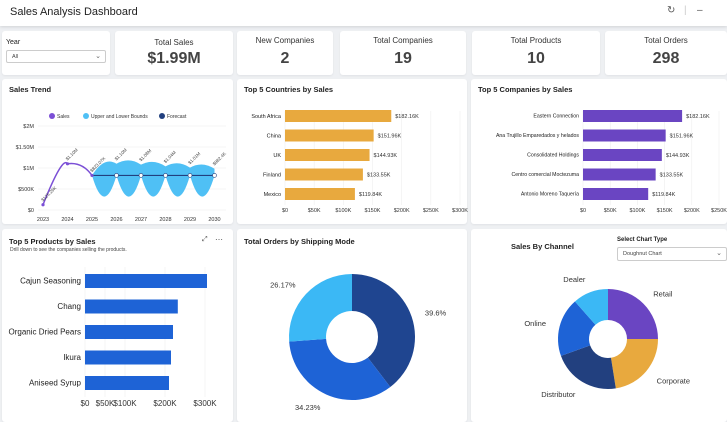 Image resolution: width=727 pixels, height=422 pixels. I want to click on x-tick-label: $200K, so click(165, 403).